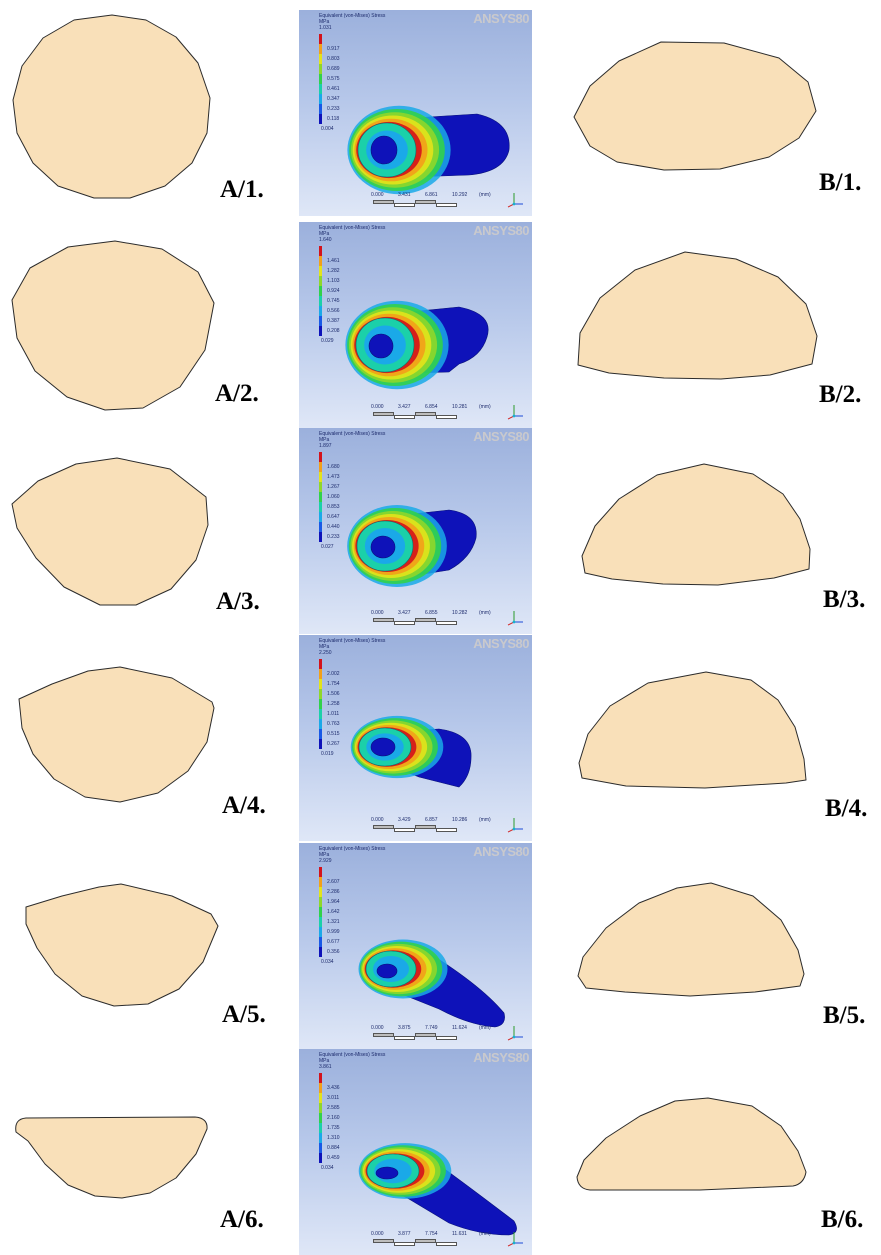 The height and width of the screenshot is (1255, 881). Describe the element at coordinates (333, 261) in the screenshot. I see `legend-value: 1.461` at that location.